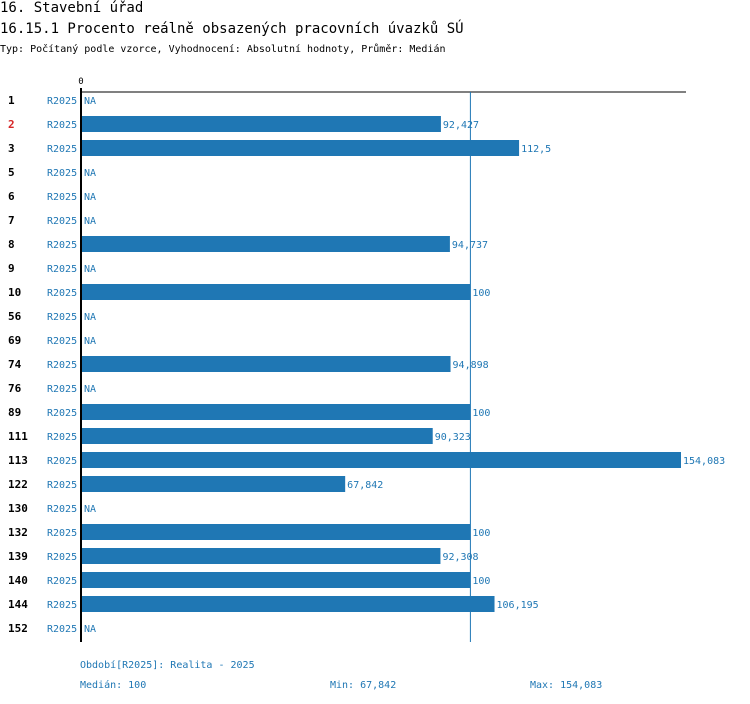 This screenshot has height=704, width=750. I want to click on period-note: Období[R2025]: Realita - 2025, so click(167, 665).